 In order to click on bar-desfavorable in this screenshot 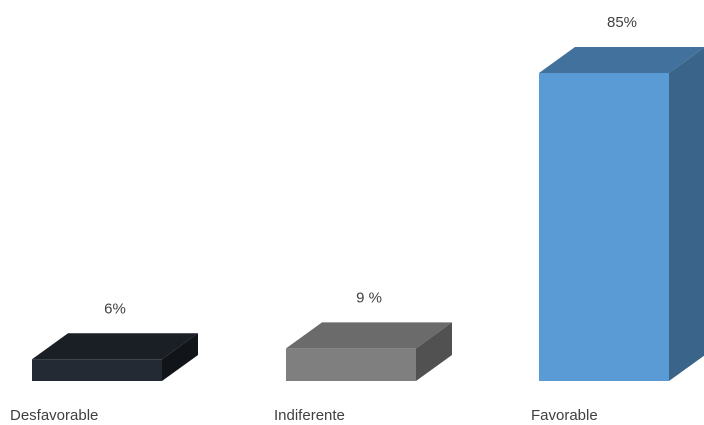, I will do `click(115, 357)`.